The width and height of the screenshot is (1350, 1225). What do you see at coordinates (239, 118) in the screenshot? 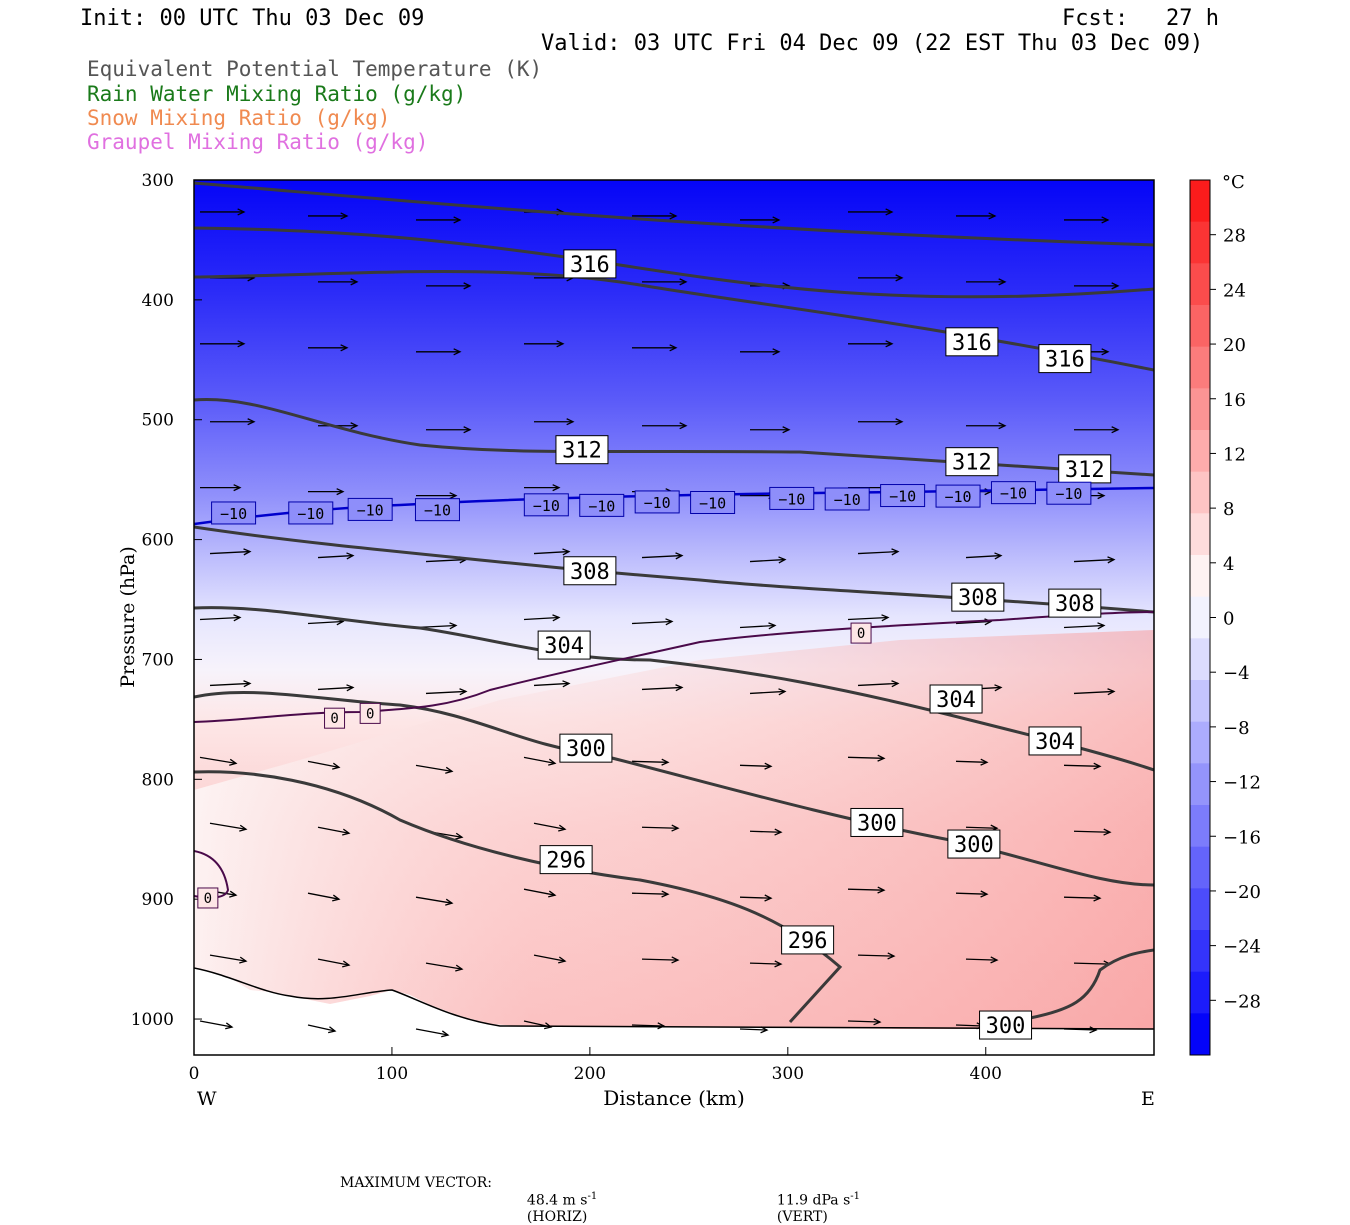
I see `legend-snow: Snow Mixing Ratio (g/kg)` at bounding box center [239, 118].